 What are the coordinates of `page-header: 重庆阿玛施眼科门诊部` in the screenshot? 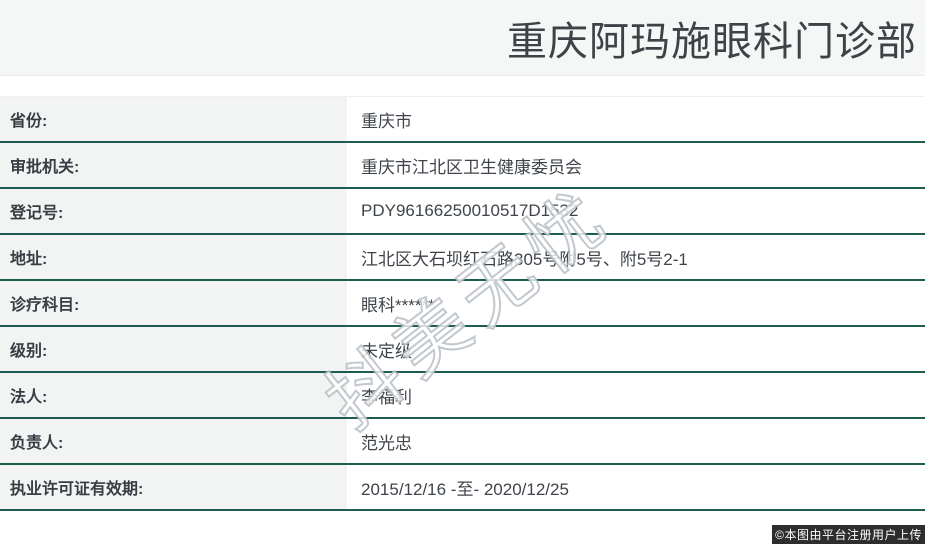 It's located at (462, 38).